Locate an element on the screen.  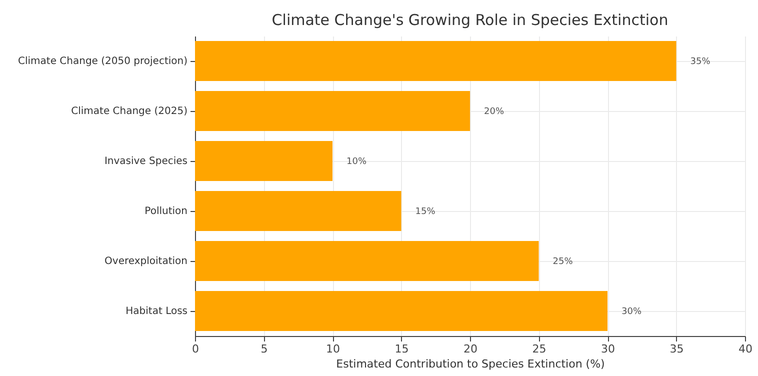
x-tick-label: 35 is located at coordinates (677, 349).